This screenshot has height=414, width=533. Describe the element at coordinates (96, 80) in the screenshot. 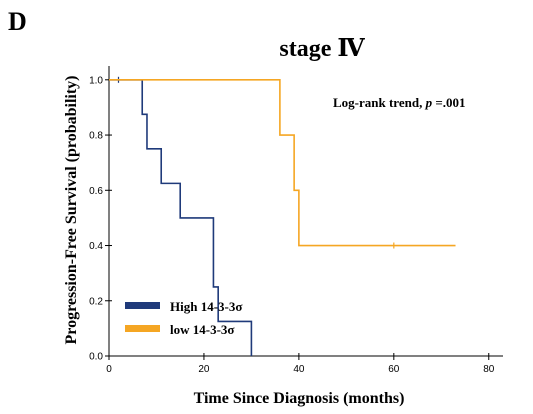

I see `y-tick-label: 1.0` at that location.